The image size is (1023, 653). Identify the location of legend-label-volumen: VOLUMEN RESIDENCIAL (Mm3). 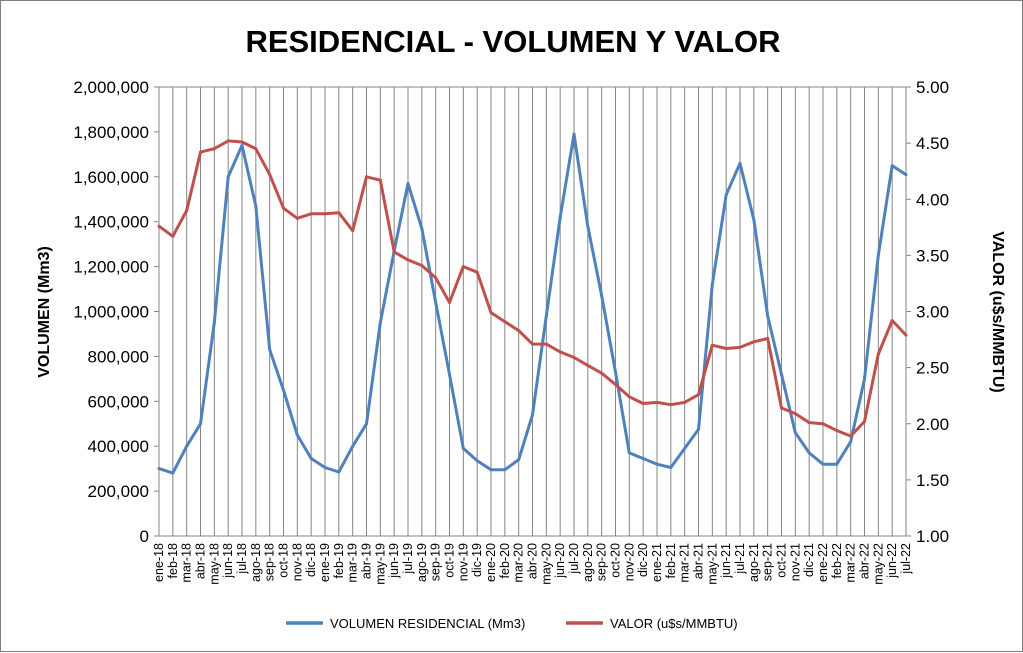
(427, 623).